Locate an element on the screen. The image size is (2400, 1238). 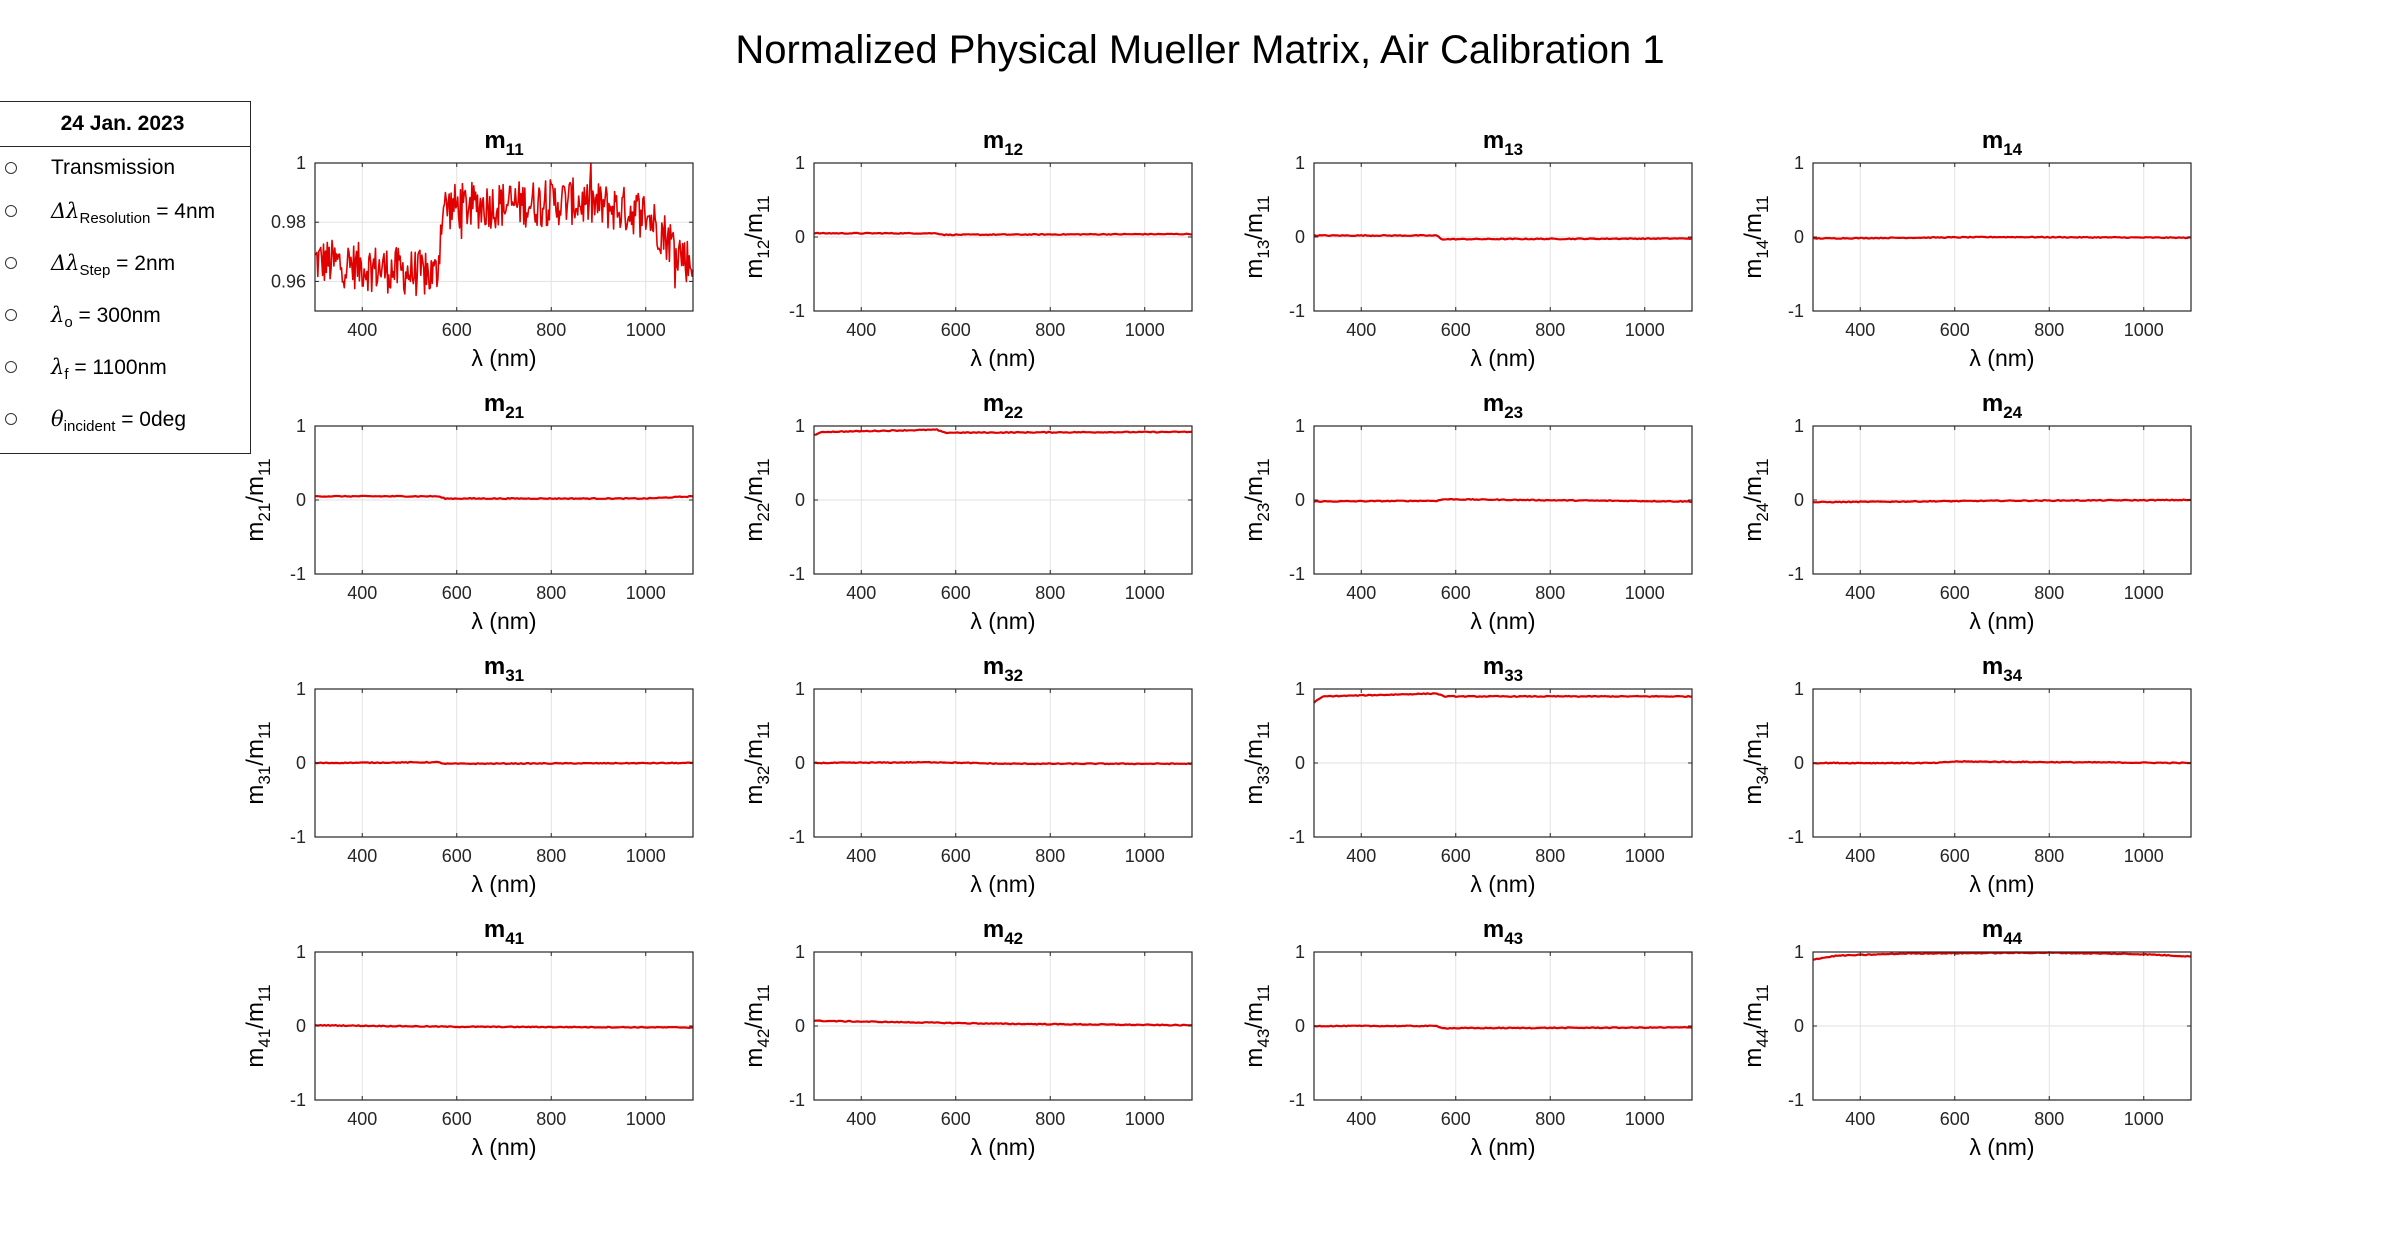
subplot-title: m34 is located at coordinates (2002, 669).